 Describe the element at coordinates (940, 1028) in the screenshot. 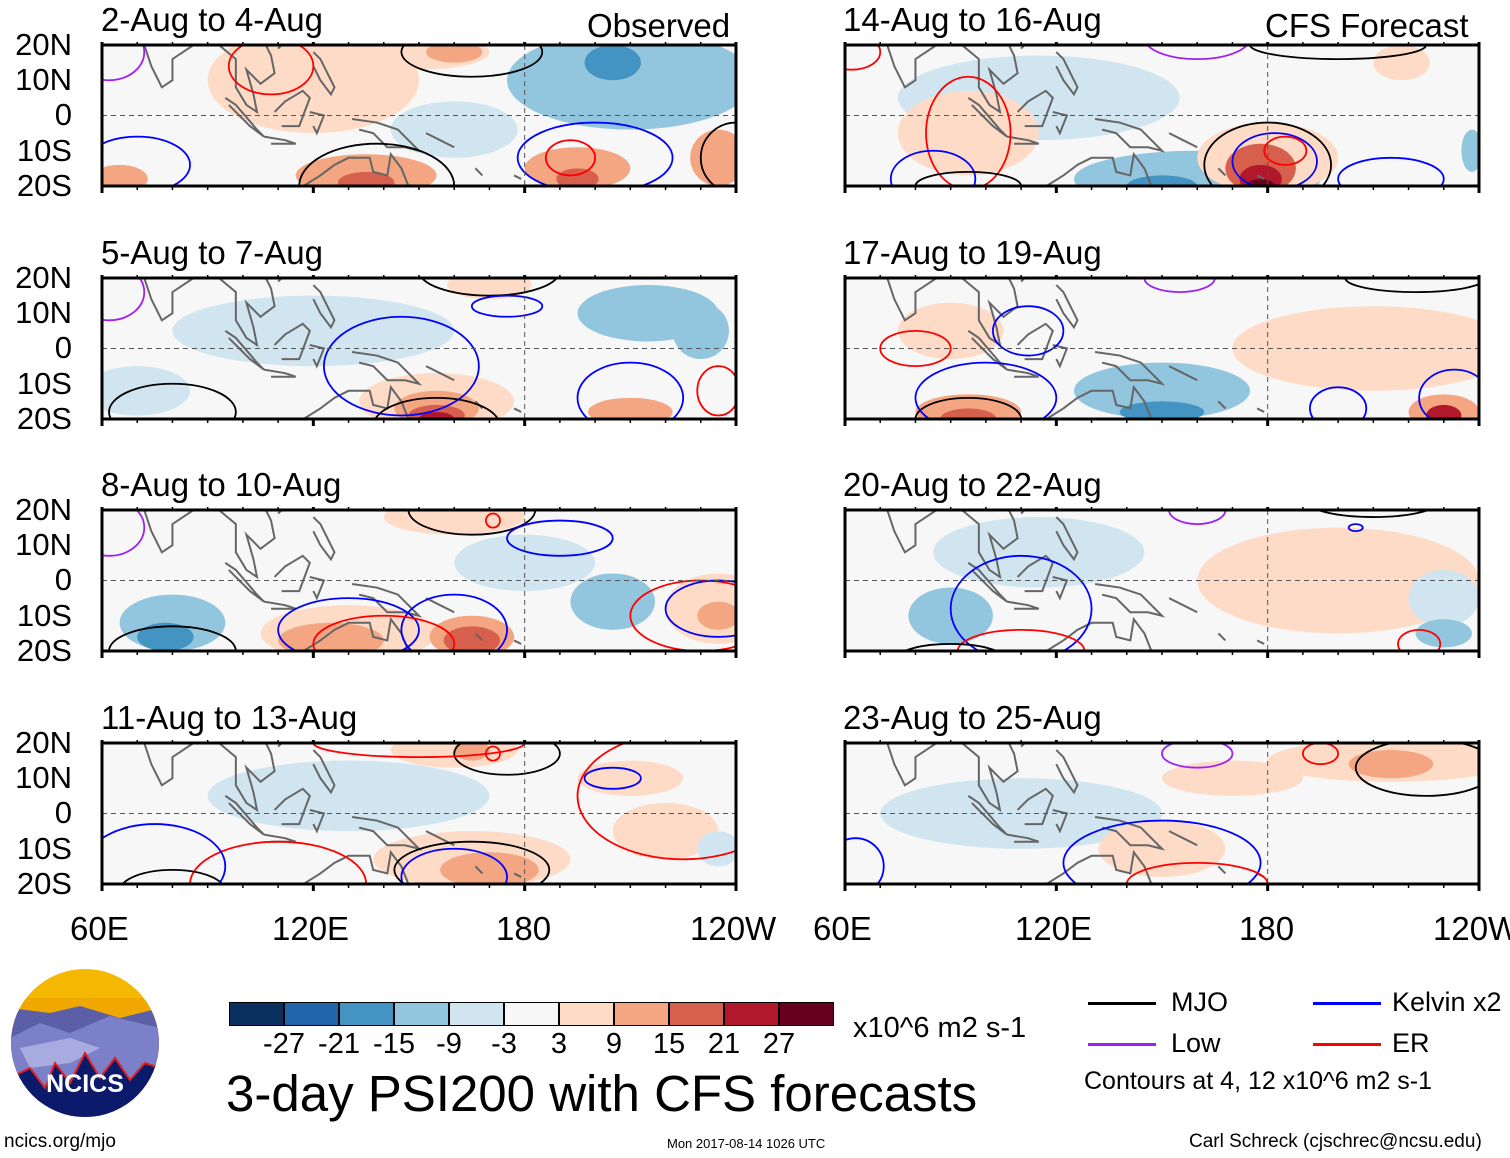

I see `colorbar-units: x10^6 m2 s-1` at that location.